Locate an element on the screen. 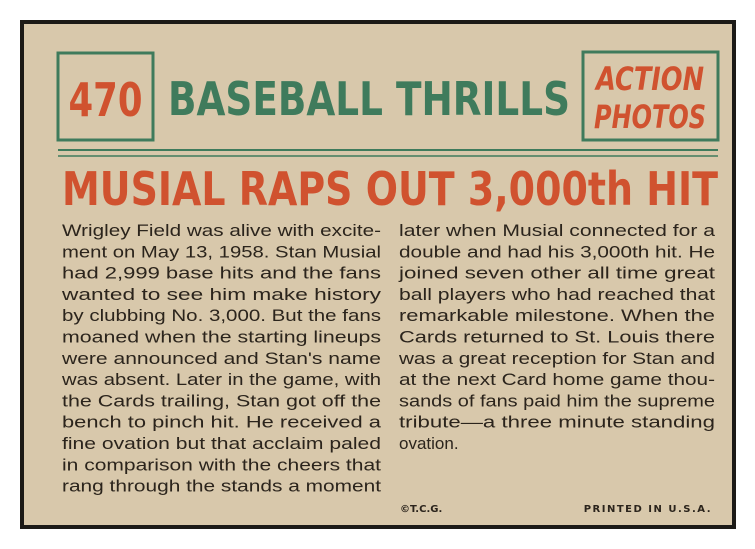 The width and height of the screenshot is (755, 549). body-line: ball players who had reached that is located at coordinates (557, 294).